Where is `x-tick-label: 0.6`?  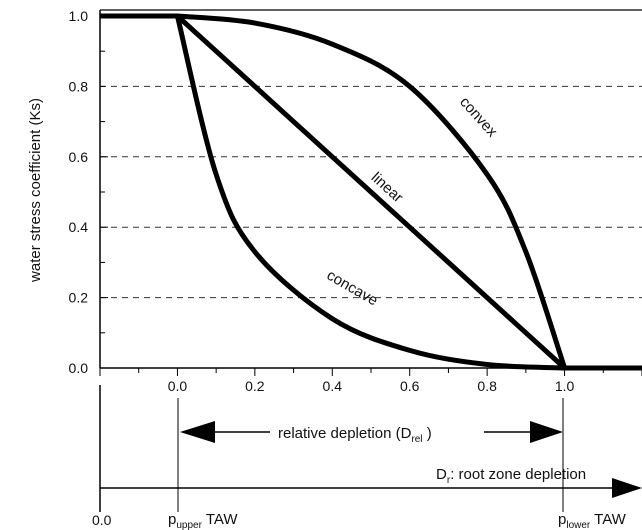 x-tick-label: 0.6 is located at coordinates (410, 386).